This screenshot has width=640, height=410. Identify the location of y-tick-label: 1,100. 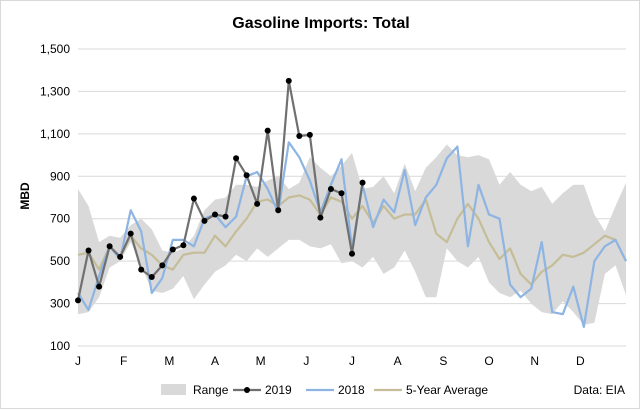
(55, 134).